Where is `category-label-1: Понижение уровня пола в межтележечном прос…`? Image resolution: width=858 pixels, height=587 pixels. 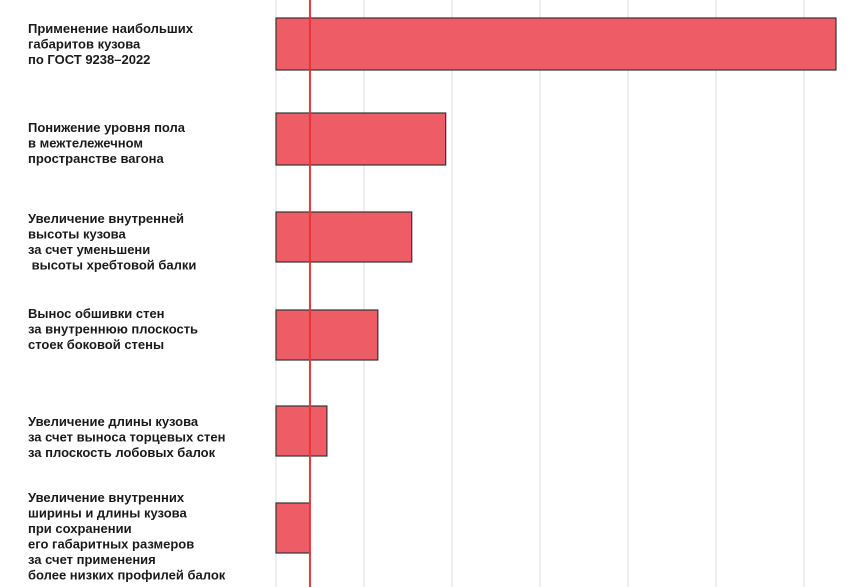 category-label-1: Понижение уровня пола в межтележечном прос… is located at coordinates (107, 143).